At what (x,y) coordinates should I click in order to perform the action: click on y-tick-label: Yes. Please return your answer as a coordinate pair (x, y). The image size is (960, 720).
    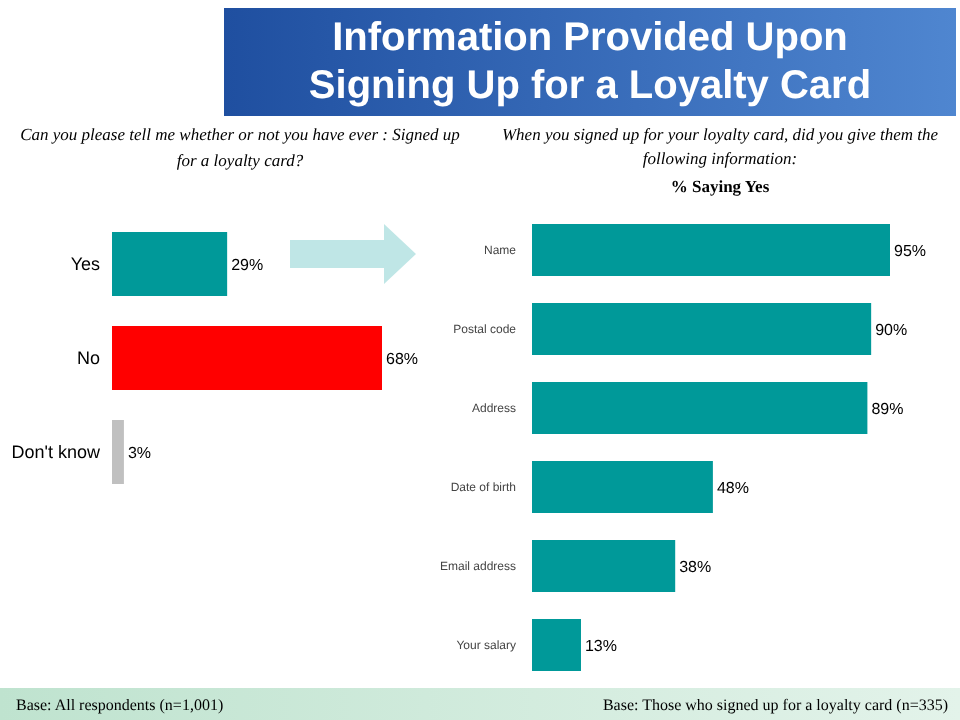
    Looking at the image, I should click on (85, 264).